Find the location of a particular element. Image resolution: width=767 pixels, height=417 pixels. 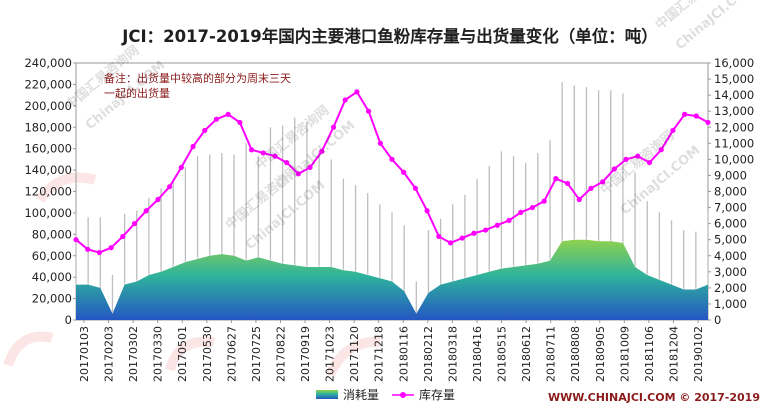

chart-annotation-line-1: 备注：出货量中较高的部分为周末三天 is located at coordinates (197, 78).